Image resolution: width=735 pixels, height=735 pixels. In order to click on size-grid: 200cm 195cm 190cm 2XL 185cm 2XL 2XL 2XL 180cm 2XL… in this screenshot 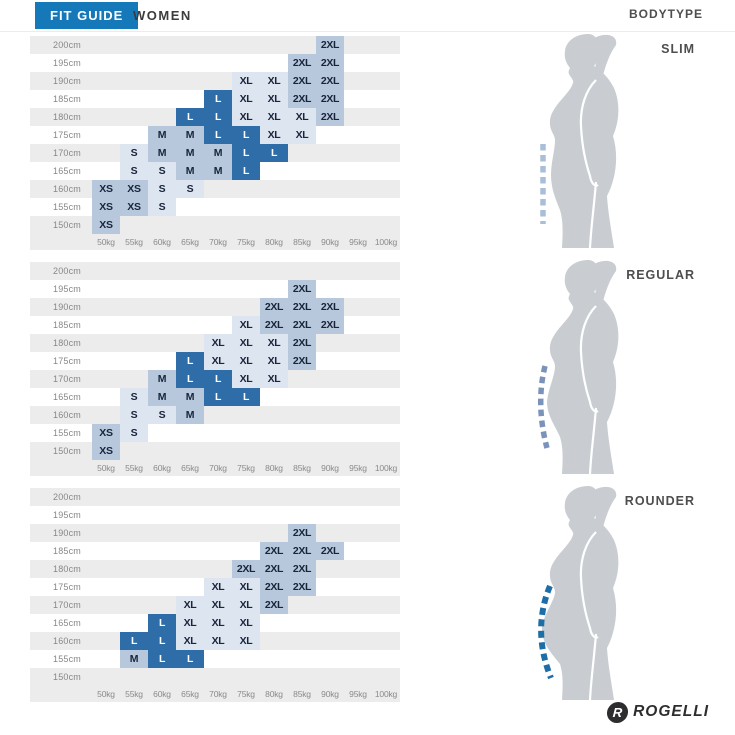, I will do `click(215, 595)`.